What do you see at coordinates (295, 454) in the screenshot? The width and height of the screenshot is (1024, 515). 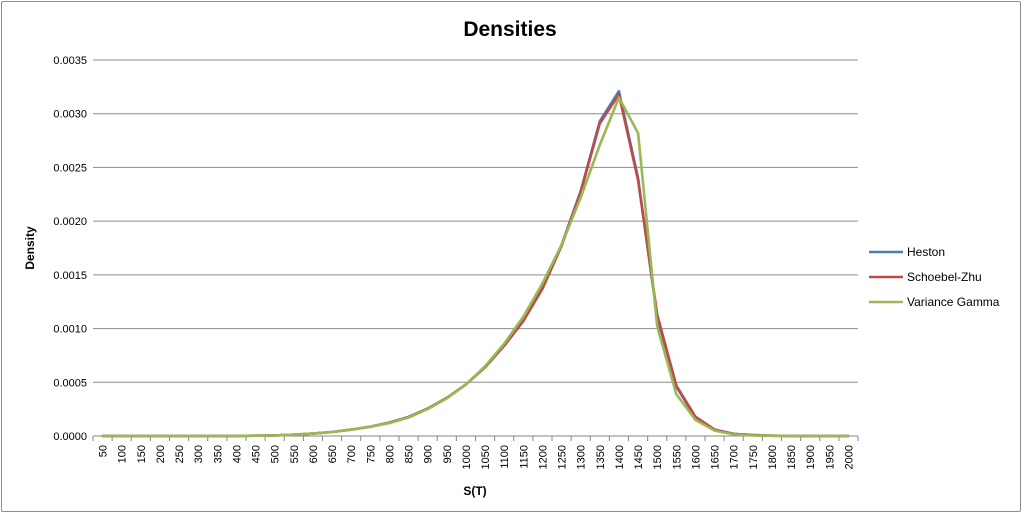 I see `x-tick-label: 550` at bounding box center [295, 454].